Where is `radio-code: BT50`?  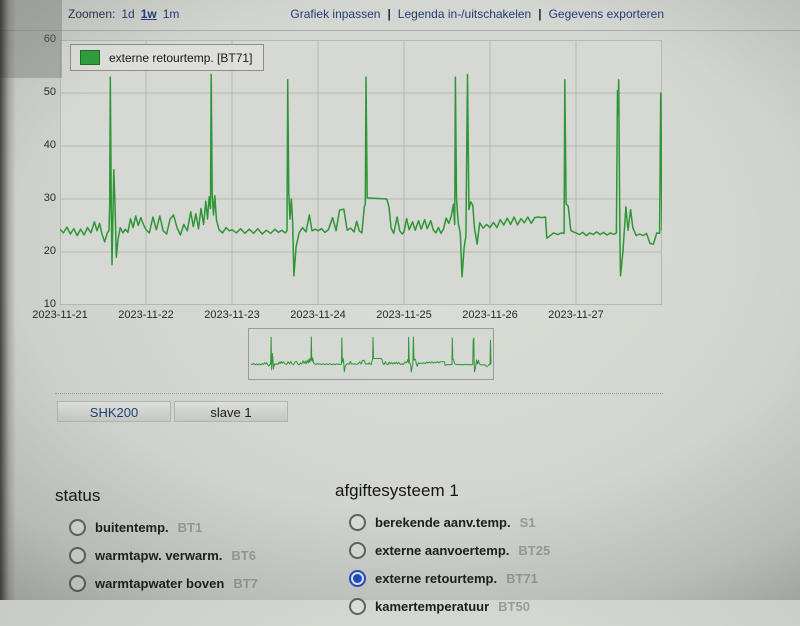
radio-code: BT50 is located at coordinates (514, 606).